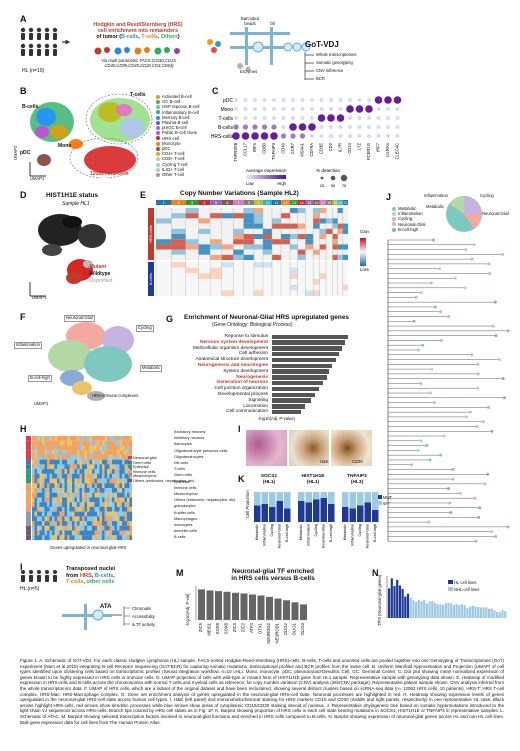  I want to click on legend-swatch, so click(158, 96).